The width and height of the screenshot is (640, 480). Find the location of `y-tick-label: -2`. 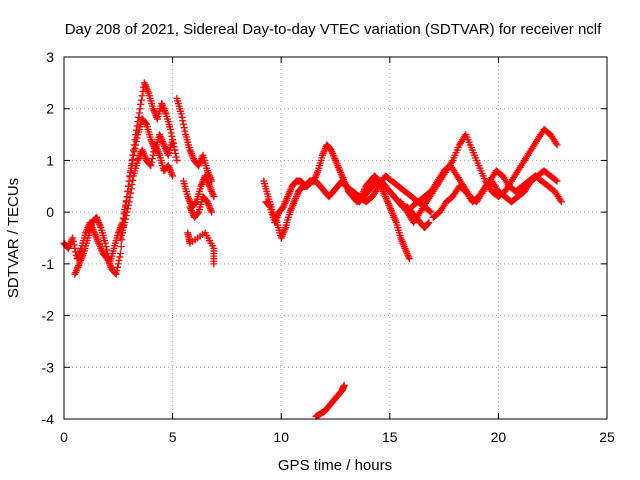

y-tick-label: -2 is located at coordinates (48, 316).